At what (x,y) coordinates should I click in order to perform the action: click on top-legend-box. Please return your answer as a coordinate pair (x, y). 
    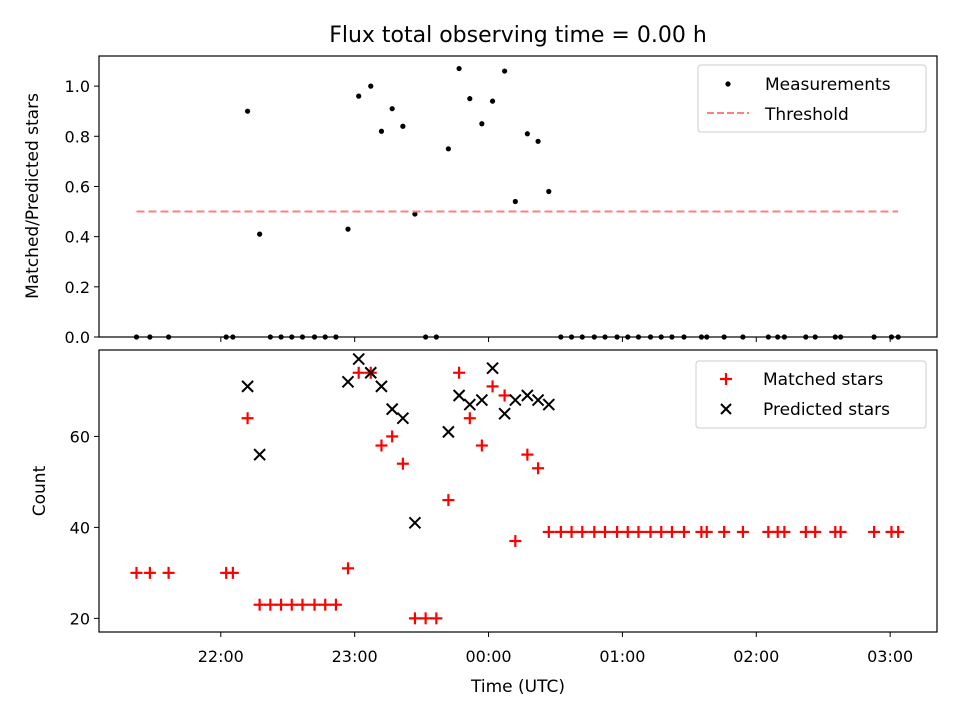
    Looking at the image, I should click on (812, 98).